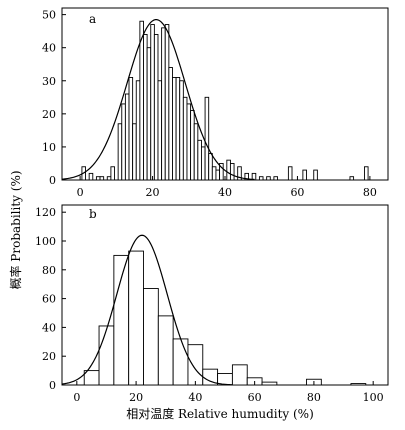 The image size is (405, 430). I want to click on y-tick-label: 10, so click(49, 147).